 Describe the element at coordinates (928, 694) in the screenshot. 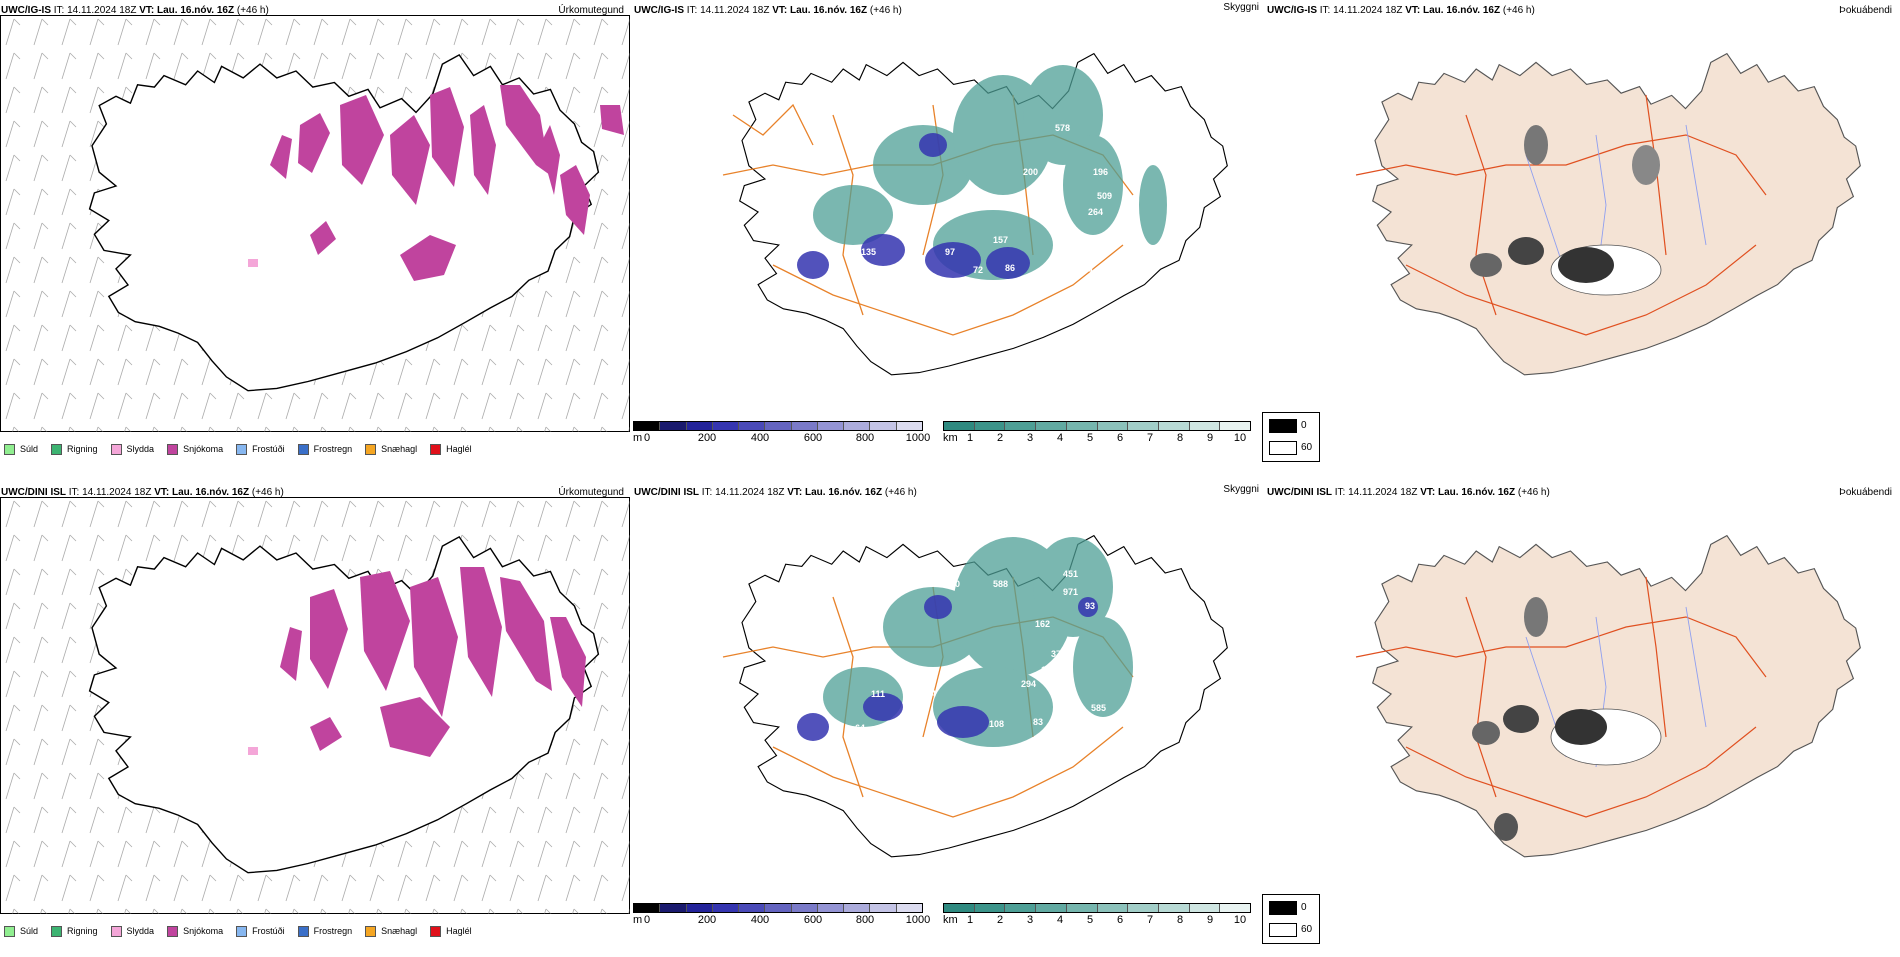

I see `cloud-label: 124` at that location.